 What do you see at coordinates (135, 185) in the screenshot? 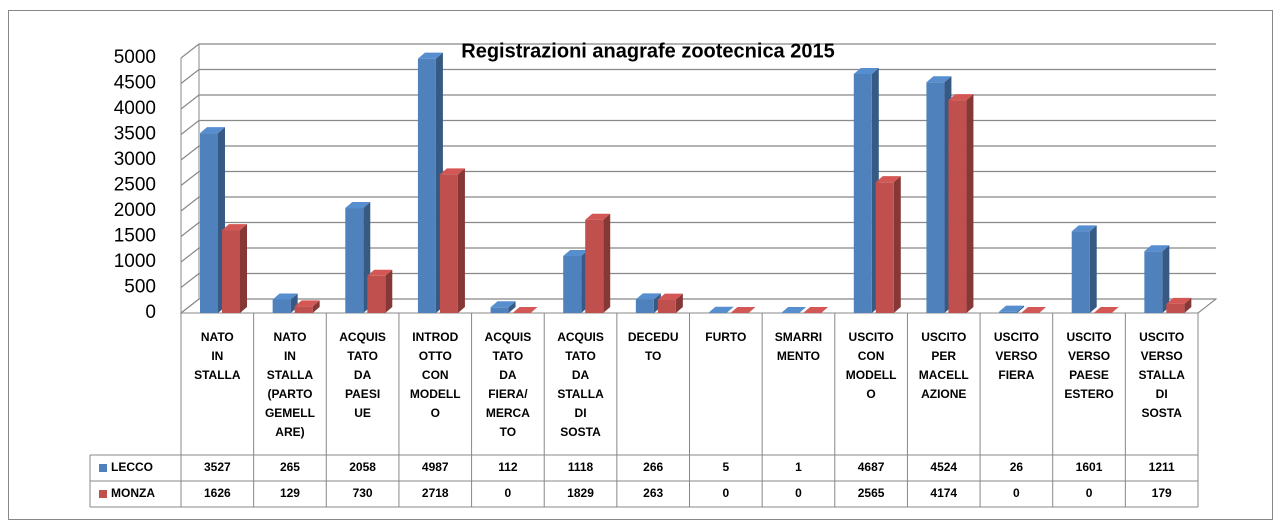
I see `y-tick-label: 2500` at bounding box center [135, 185].